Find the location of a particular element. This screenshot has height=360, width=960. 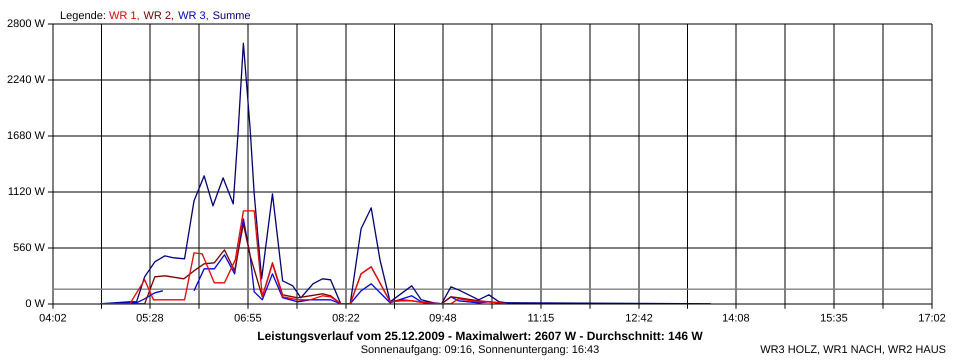

x-tick-label: 05:28 is located at coordinates (150, 318).